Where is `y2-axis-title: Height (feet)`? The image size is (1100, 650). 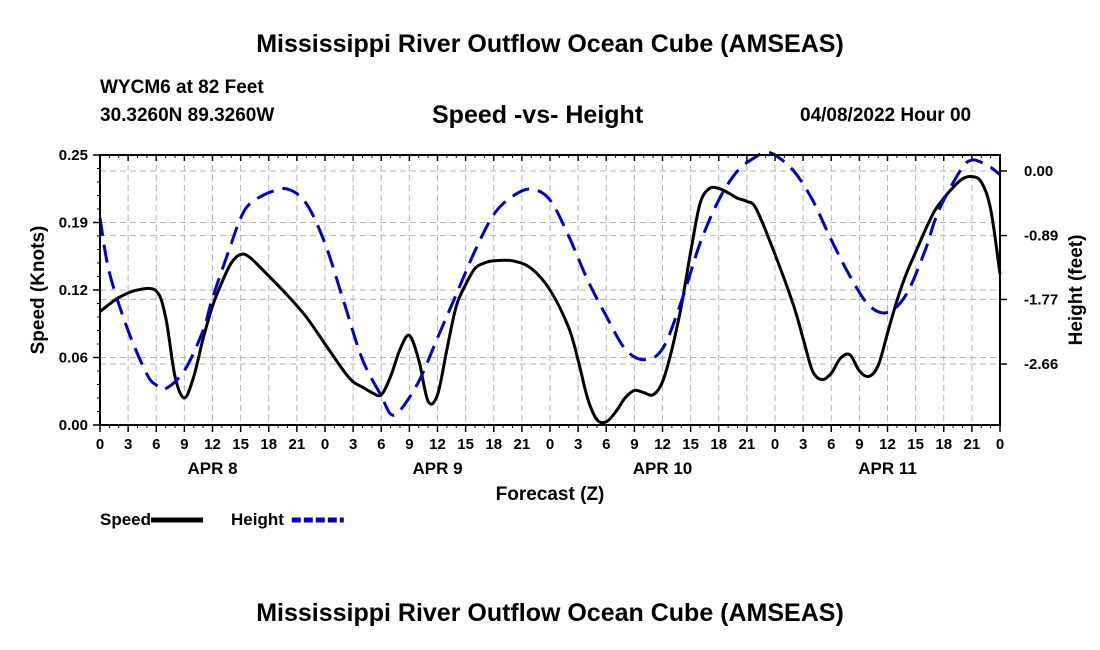 y2-axis-title: Height (feet) is located at coordinates (1076, 290).